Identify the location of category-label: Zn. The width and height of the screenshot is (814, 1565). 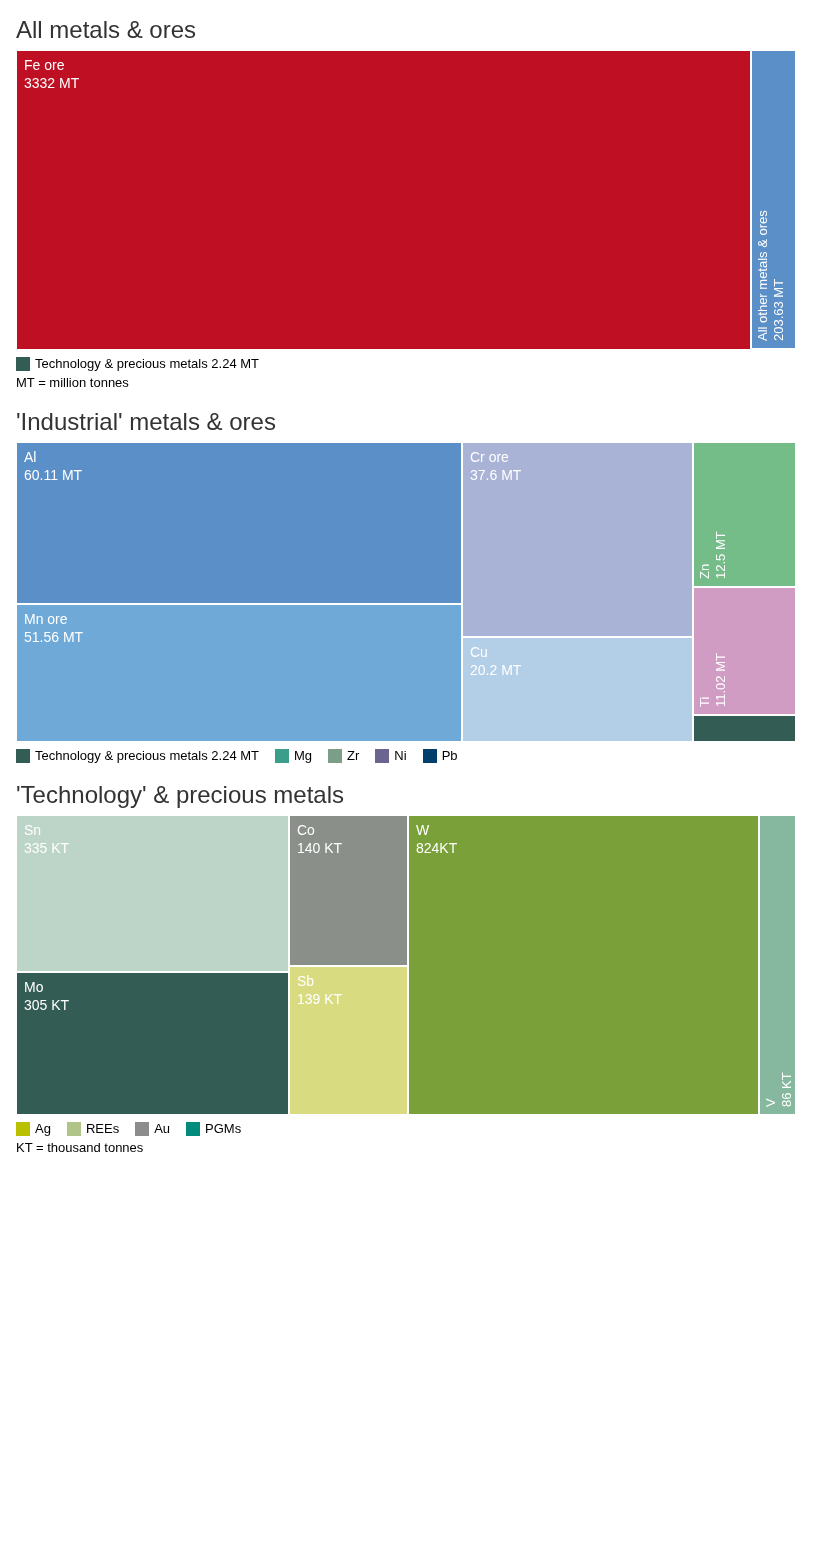
(704, 571).